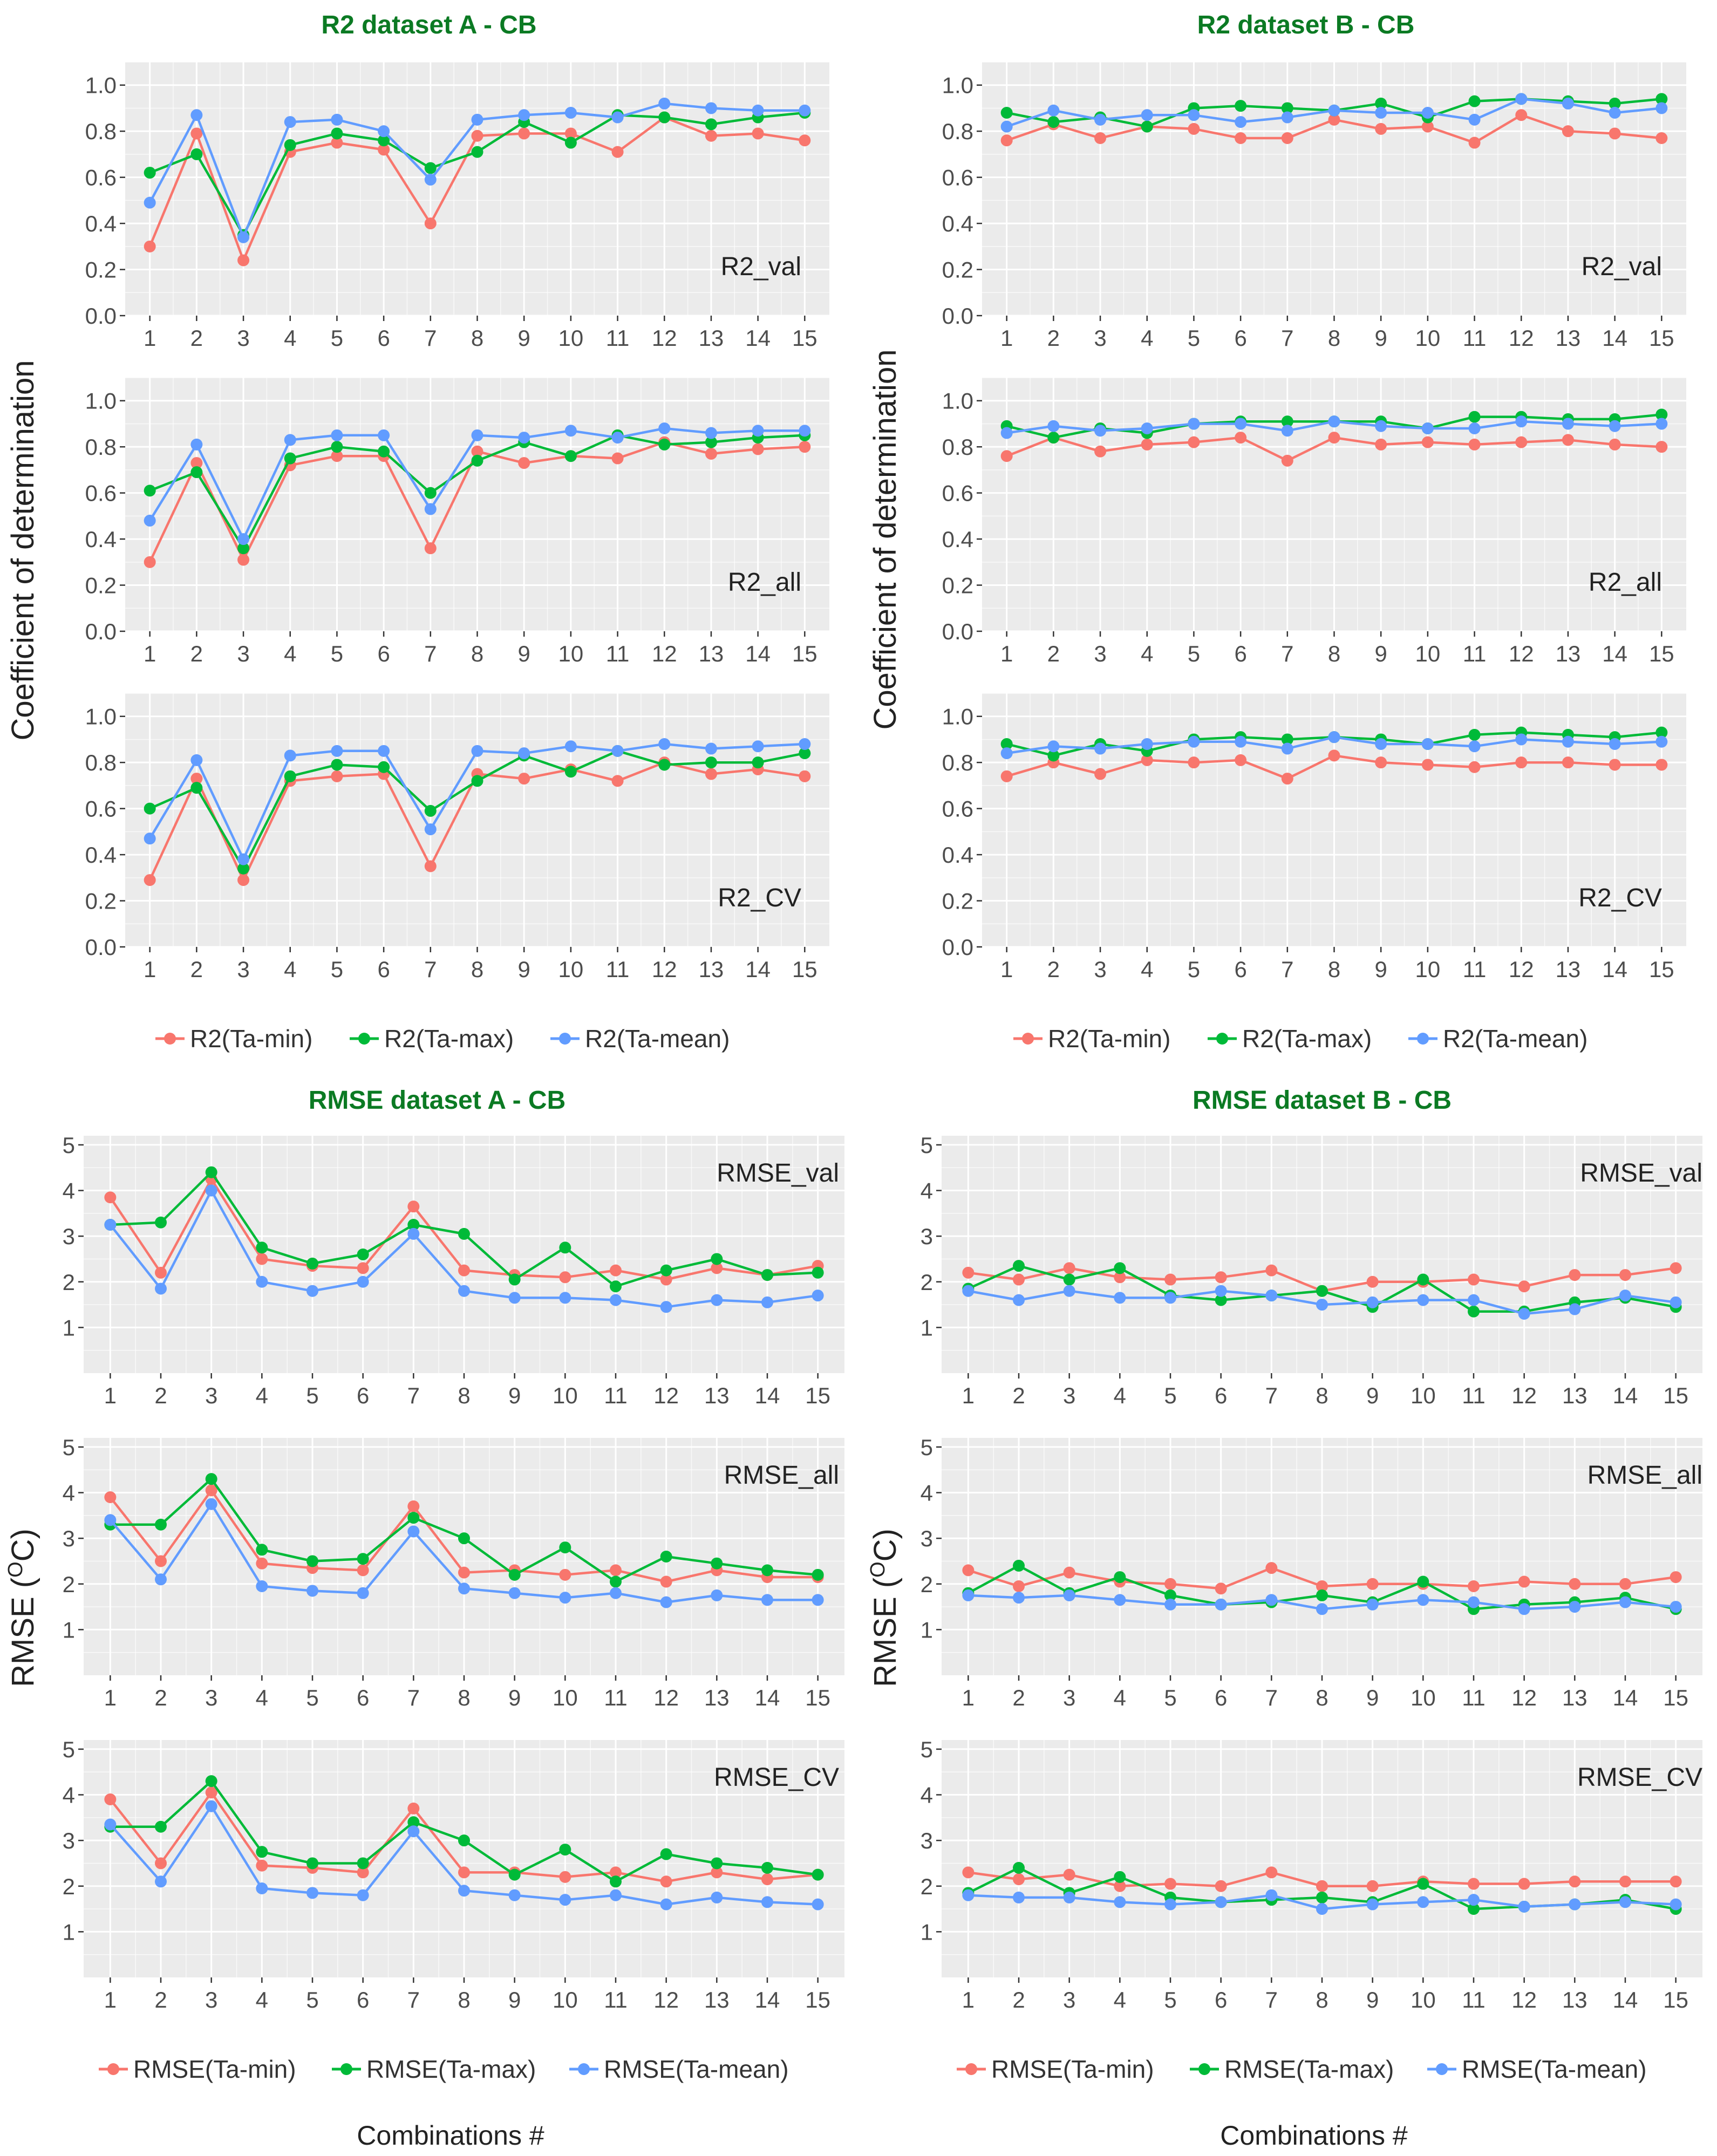  What do you see at coordinates (1072, 2069) in the screenshot?
I see `legend-label-min: RMSE(Ta-min)` at bounding box center [1072, 2069].